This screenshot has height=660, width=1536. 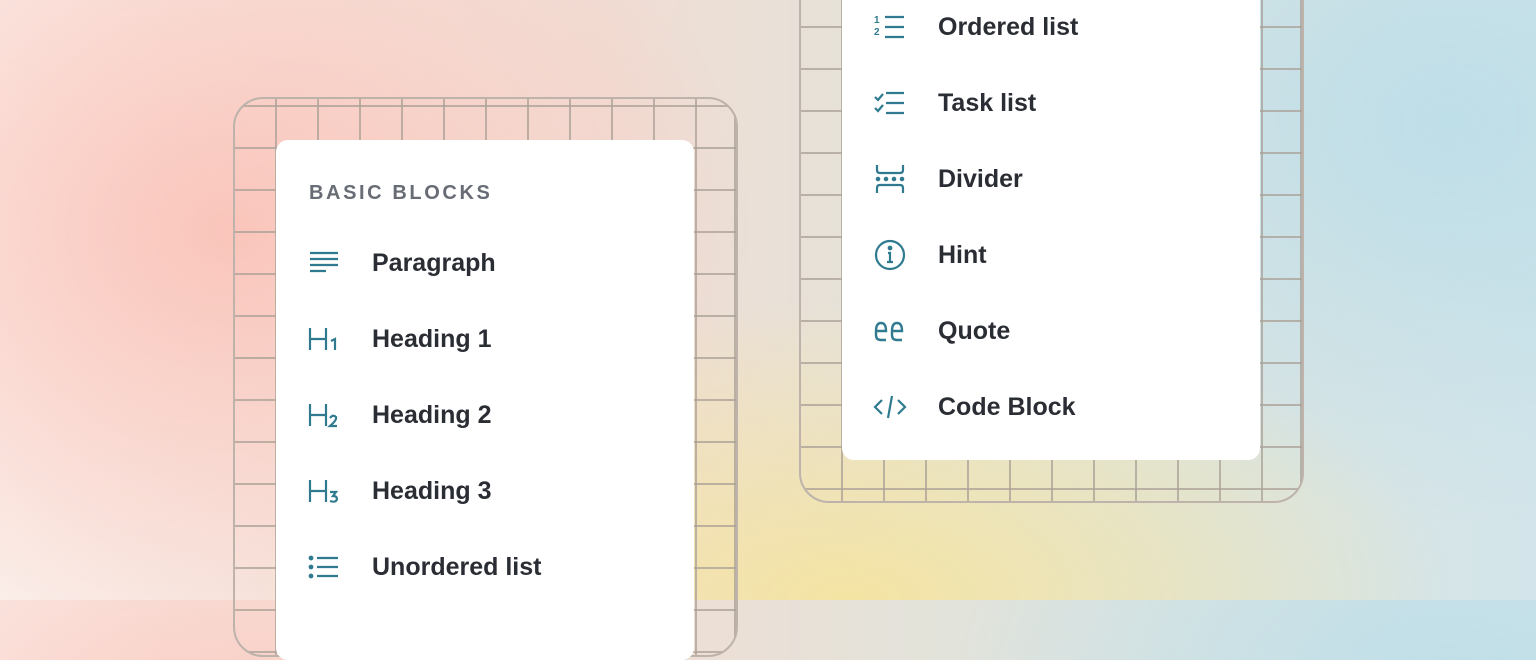 I want to click on info-icon, so click(x=890, y=255).